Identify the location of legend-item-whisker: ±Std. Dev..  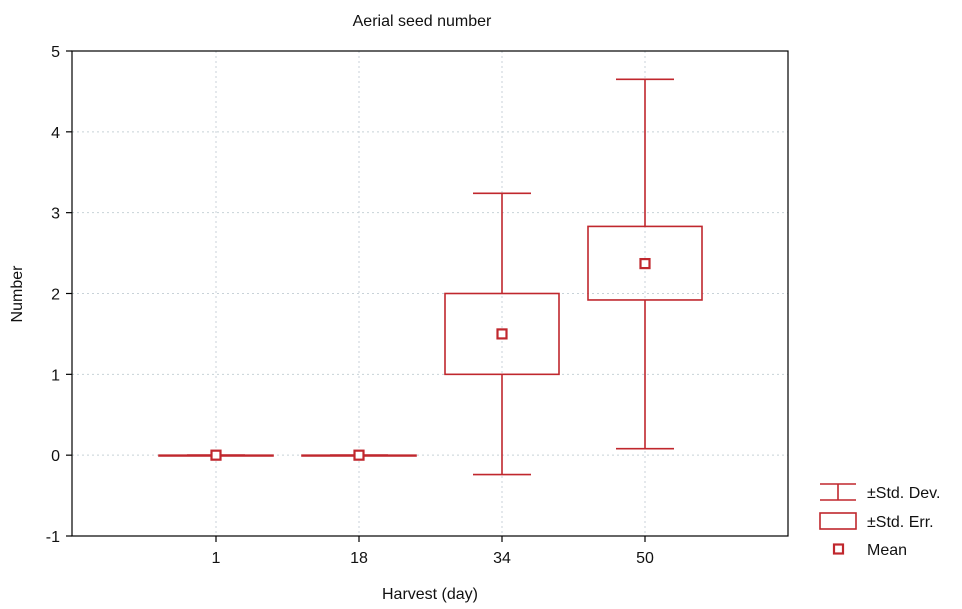
(880, 492).